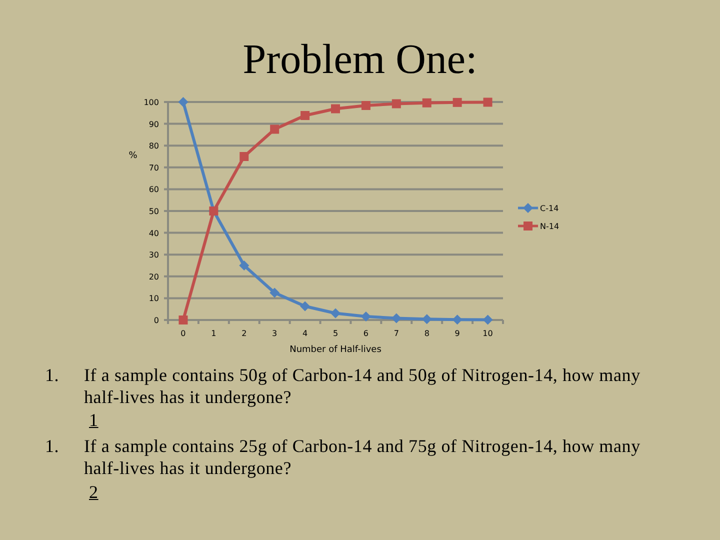  I want to click on y-tick-label: 20, so click(153, 277).